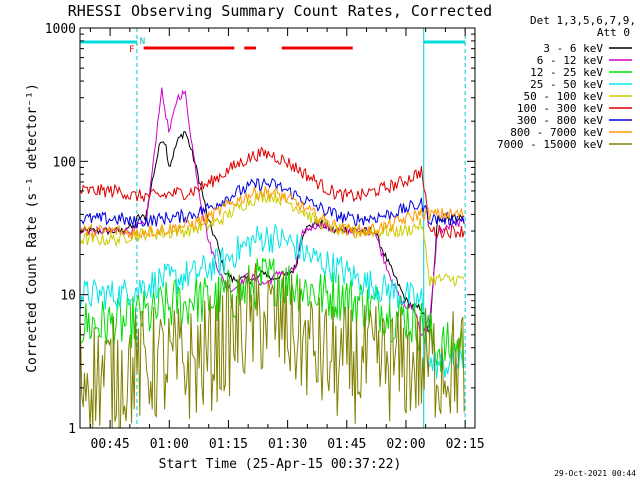  I want to click on x-tick-label-4: 01:45, so click(346, 444).